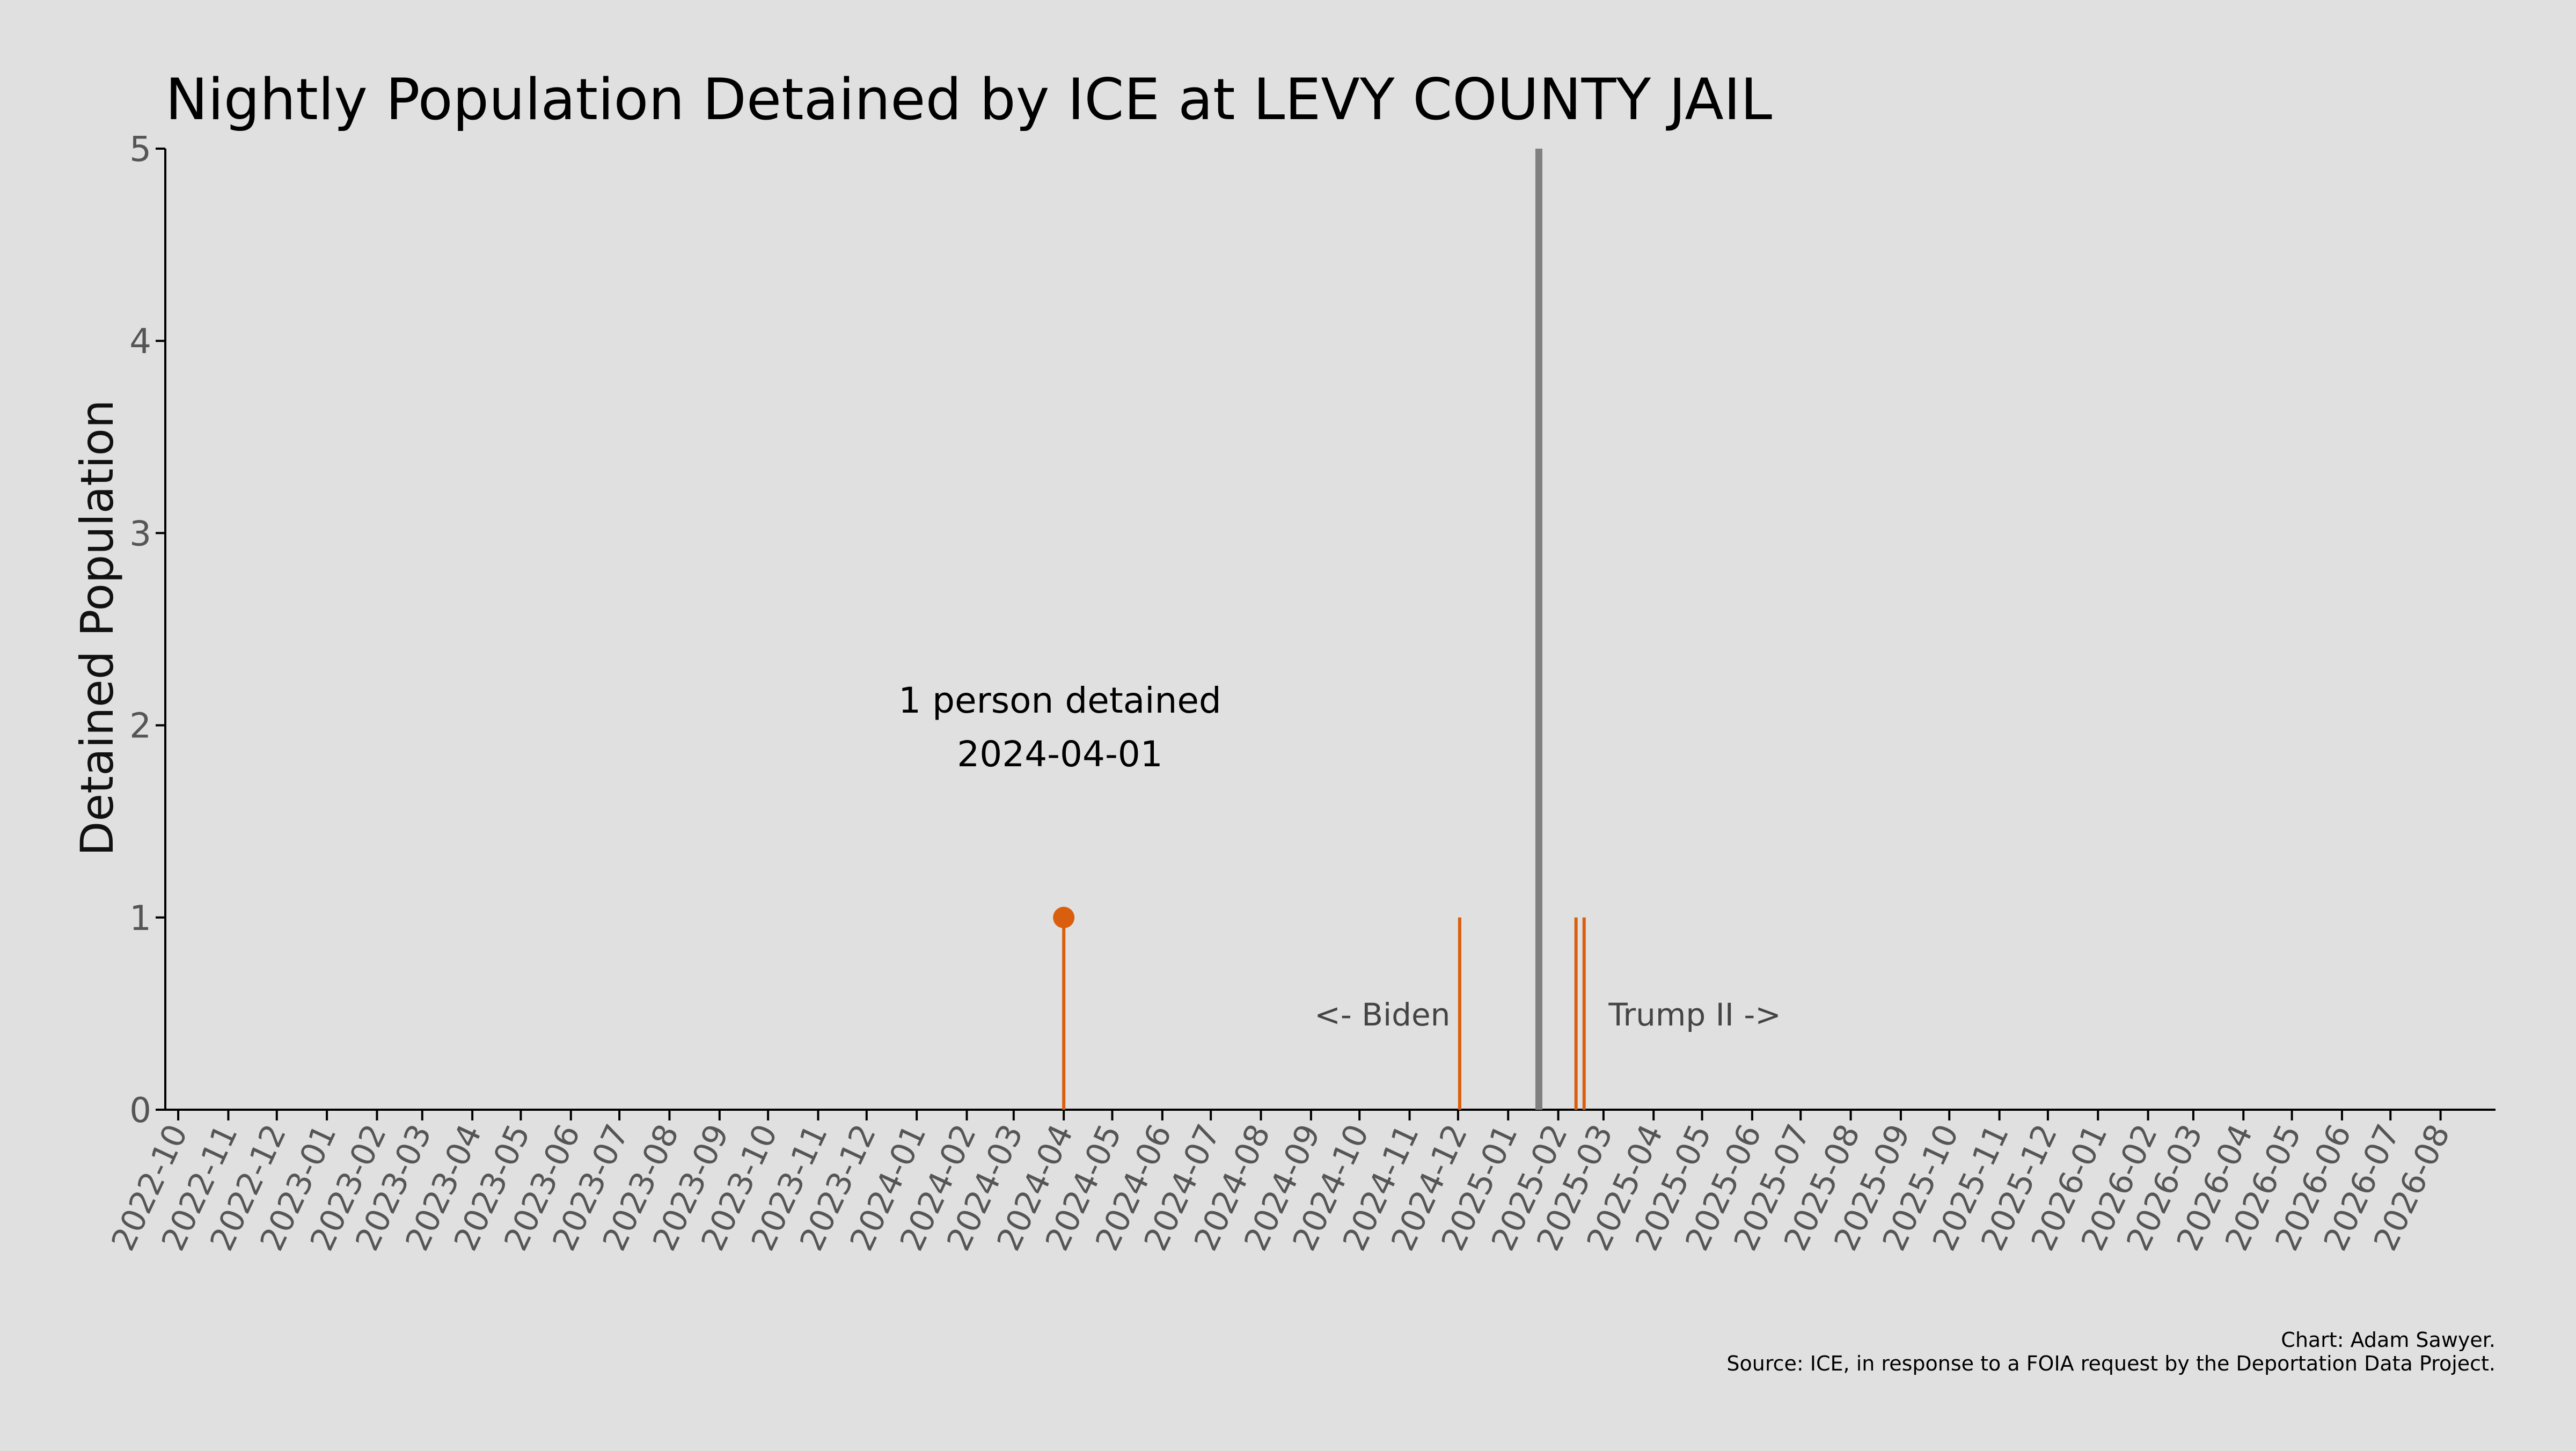 This screenshot has height=1451, width=2576. Describe the element at coordinates (1382, 1015) in the screenshot. I see `divider-left-label: <- Biden` at that location.